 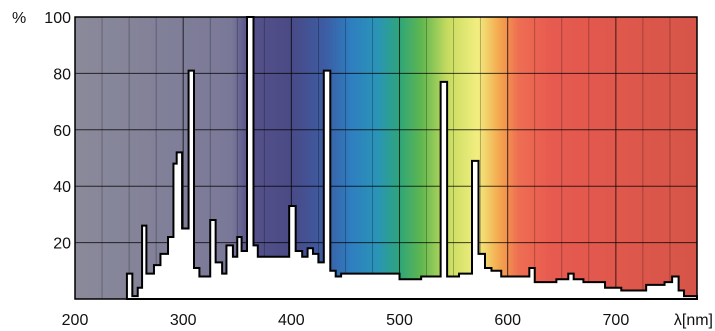 I want to click on x-tick-label-600: 600, so click(x=507, y=320).